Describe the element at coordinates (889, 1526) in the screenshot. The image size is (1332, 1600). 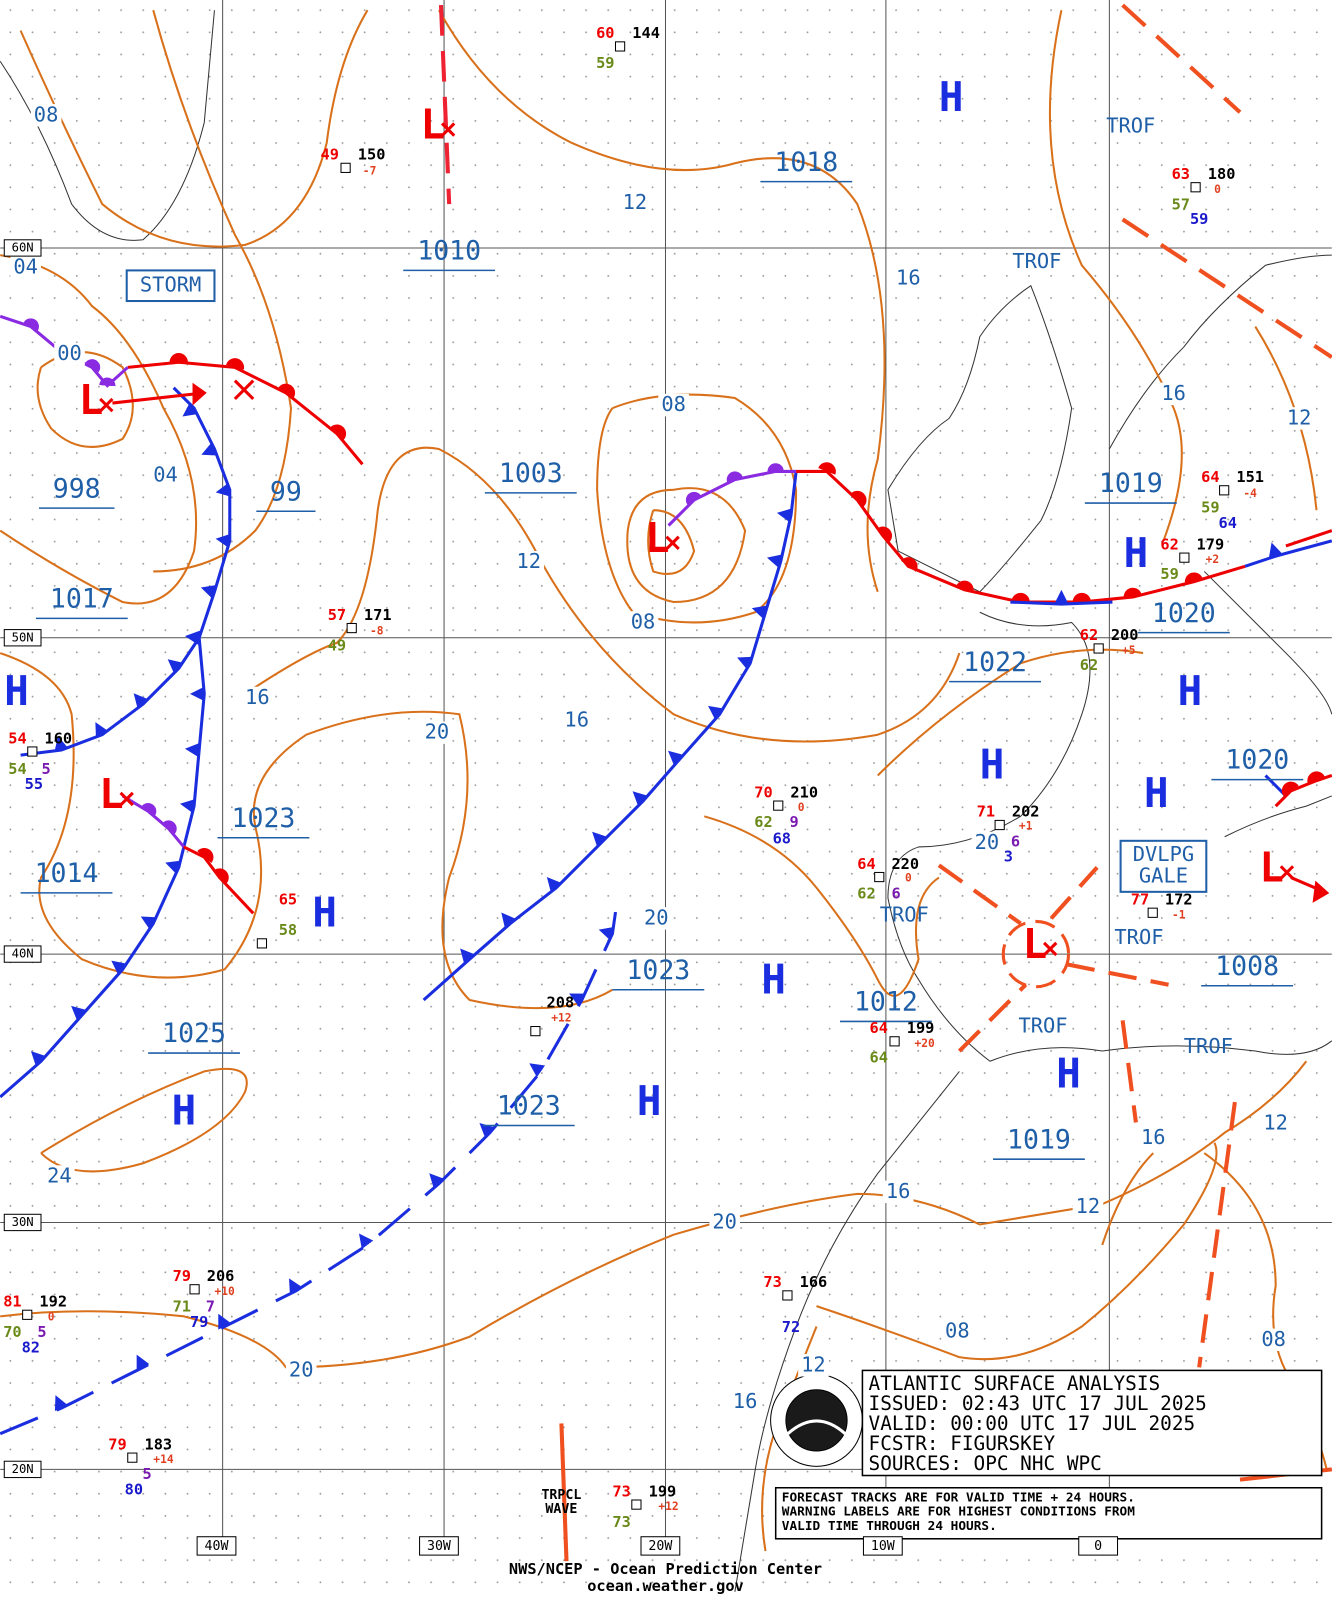
I see `notice-line: VALID TIME THROUGH 24 HOURS.` at that location.